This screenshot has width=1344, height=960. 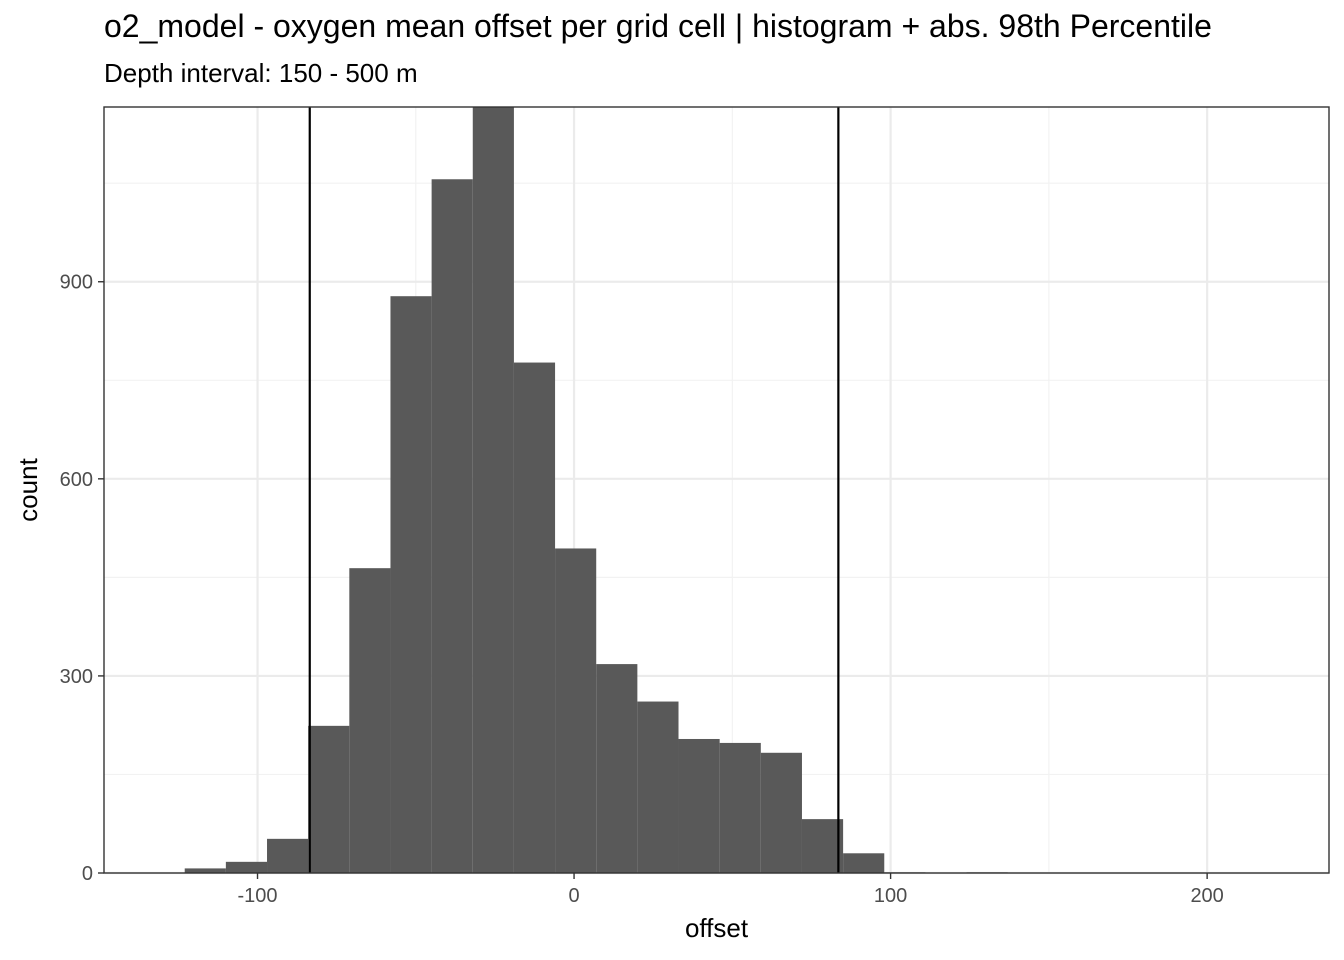 I want to click on chart-subtitle: Depth interval: 150 - 500 m, so click(x=261, y=73).